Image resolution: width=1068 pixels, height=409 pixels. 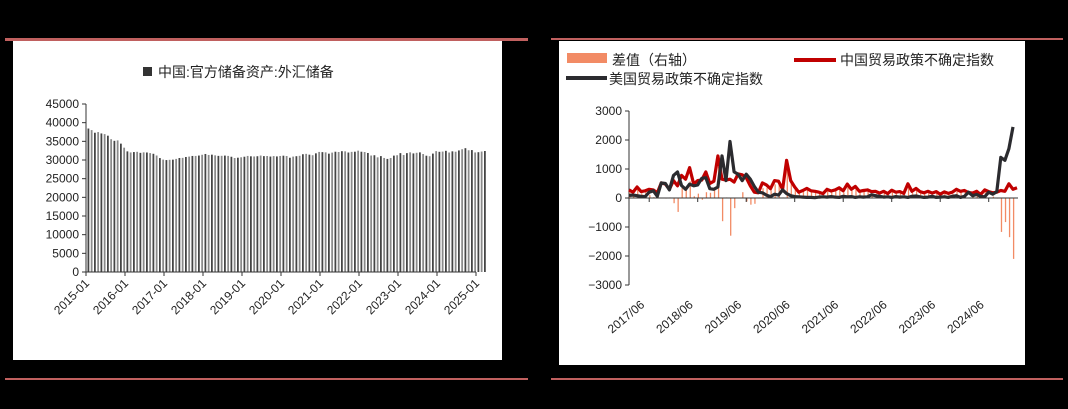 I want to click on y-tick-label: 40000, so click(x=63, y=123).